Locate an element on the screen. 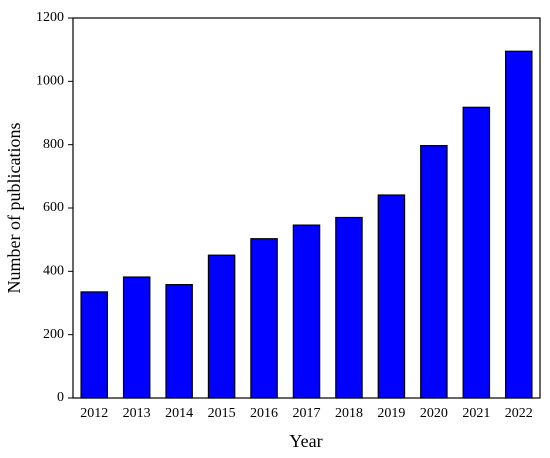 Image resolution: width=550 pixels, height=458 pixels. x-tick-label: 2021 is located at coordinates (476, 413).